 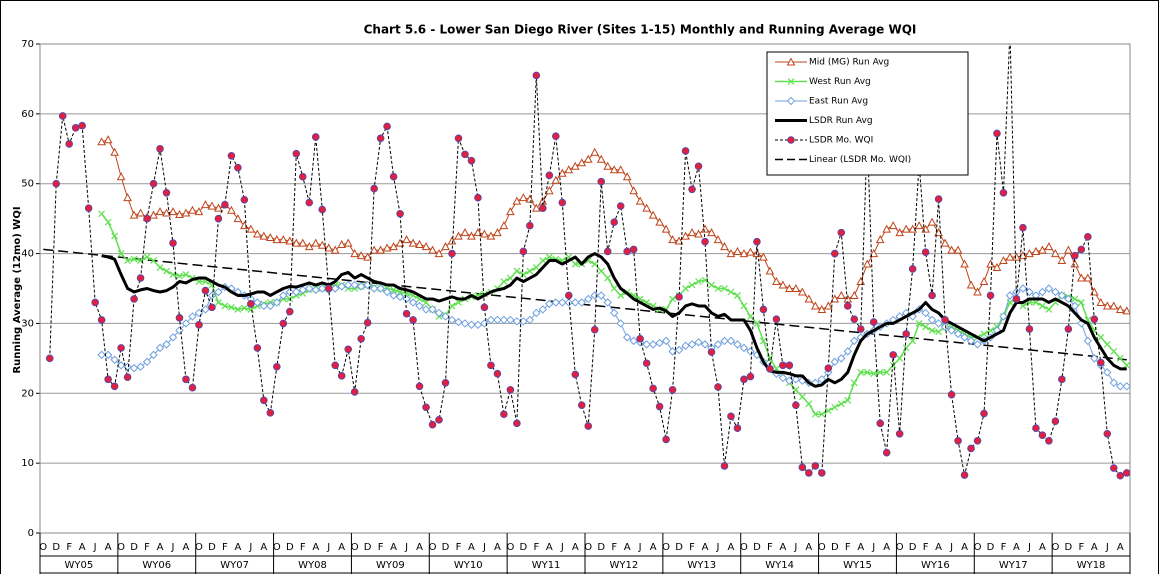 What do you see at coordinates (27, 184) in the screenshot?
I see `y-tick-label: 50` at bounding box center [27, 184].